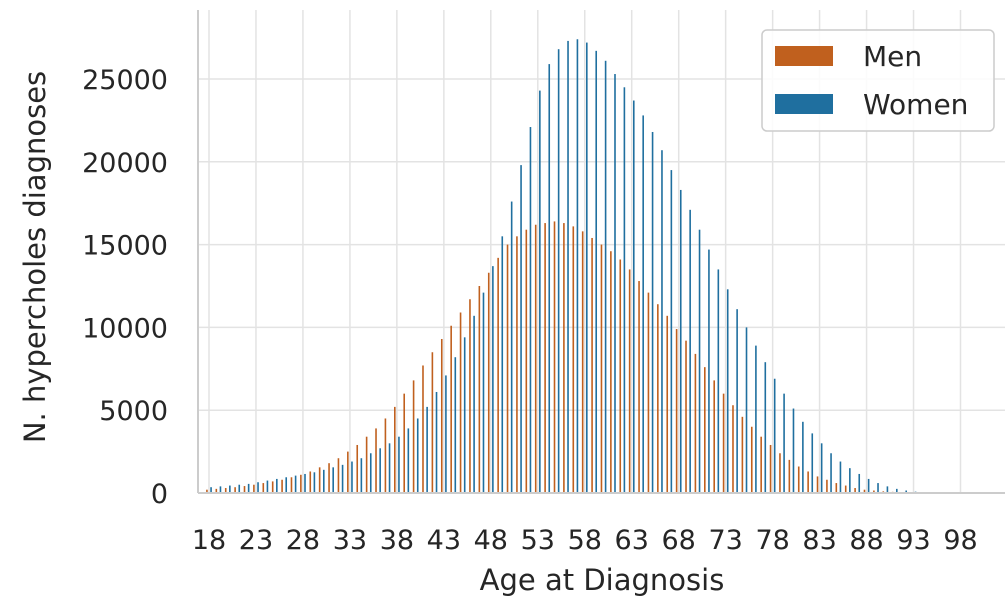  What do you see at coordinates (444, 540) in the screenshot?
I see `x-tick-label: 43` at bounding box center [444, 540].